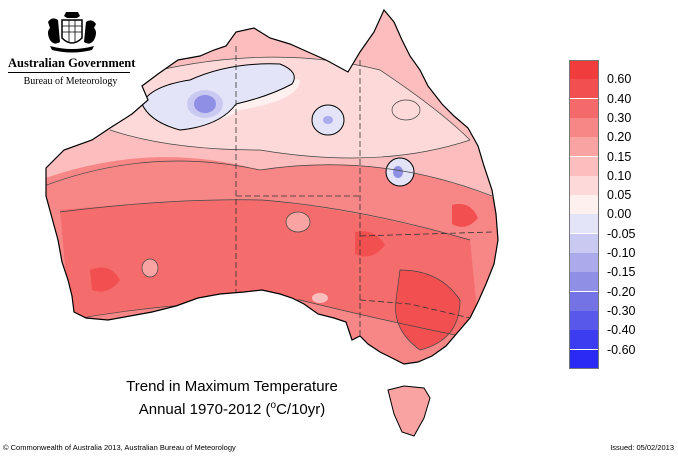  Describe the element at coordinates (619, 98) in the screenshot. I see `legend-label: 0.40` at that location.